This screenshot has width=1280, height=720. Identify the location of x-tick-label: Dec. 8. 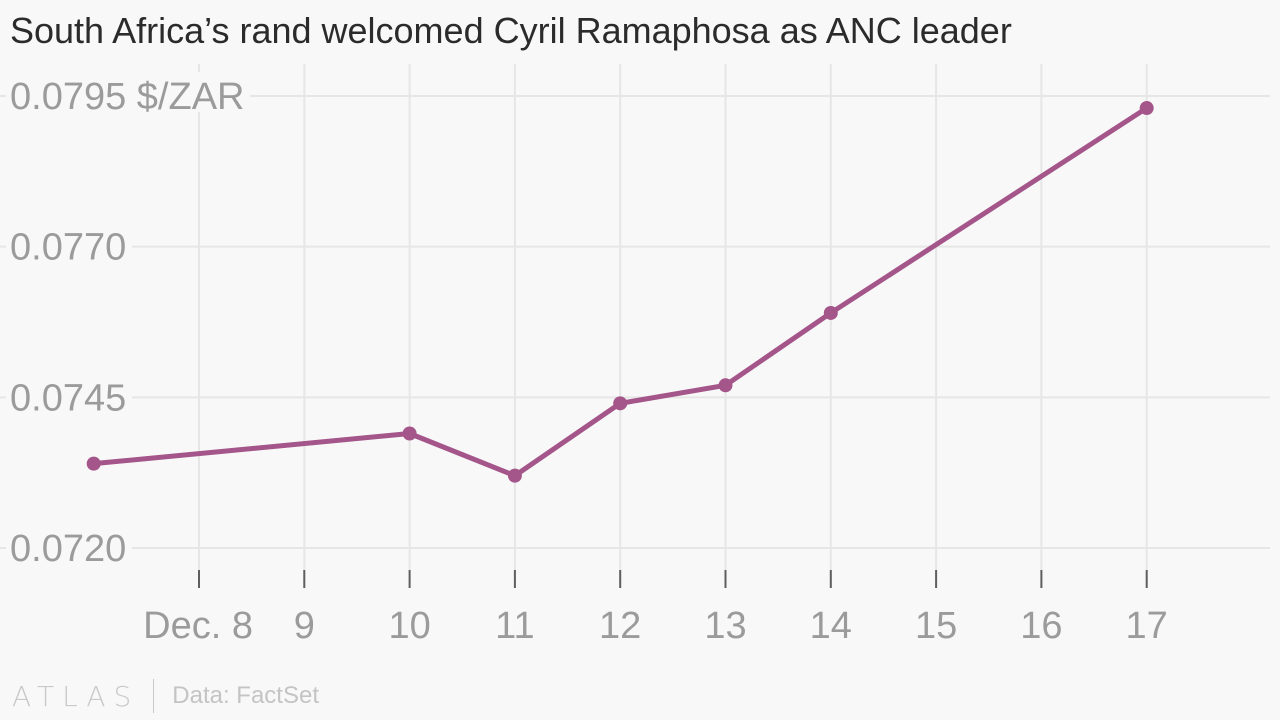
(198, 626).